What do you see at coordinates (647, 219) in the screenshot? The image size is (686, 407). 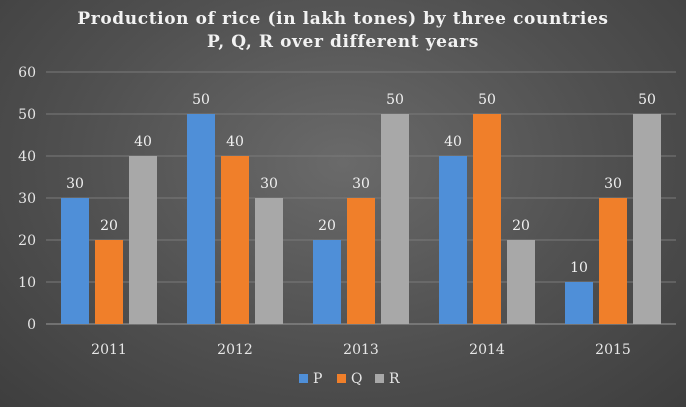 I see `bar-R-2015` at bounding box center [647, 219].